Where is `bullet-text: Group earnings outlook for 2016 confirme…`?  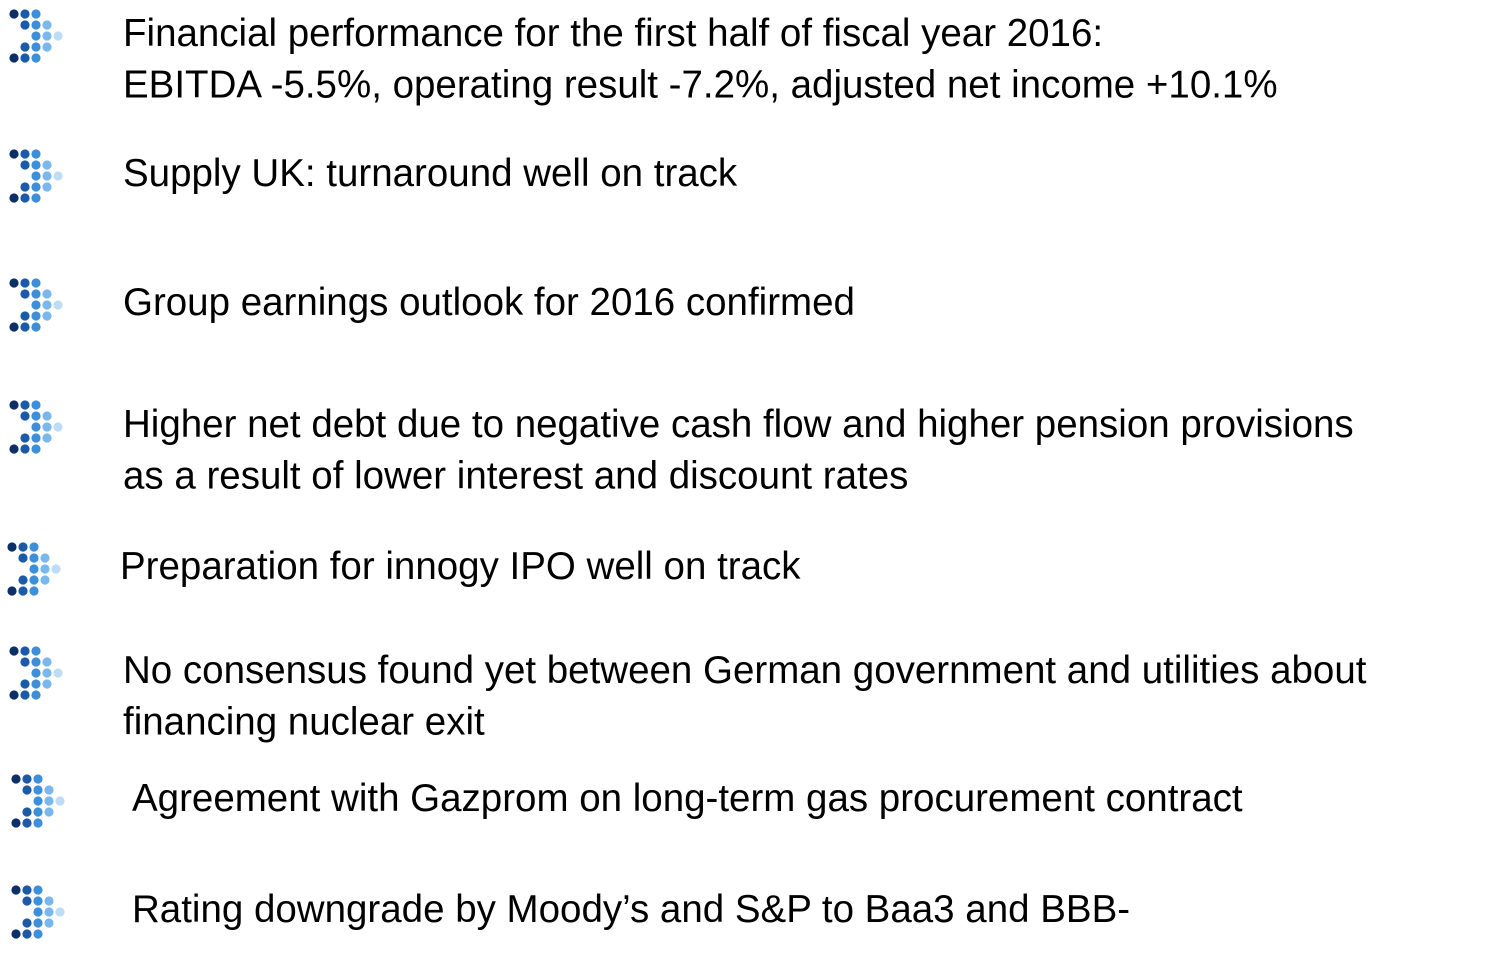
bullet-text: Group earnings outlook for 2016 confirme… is located at coordinates (489, 302).